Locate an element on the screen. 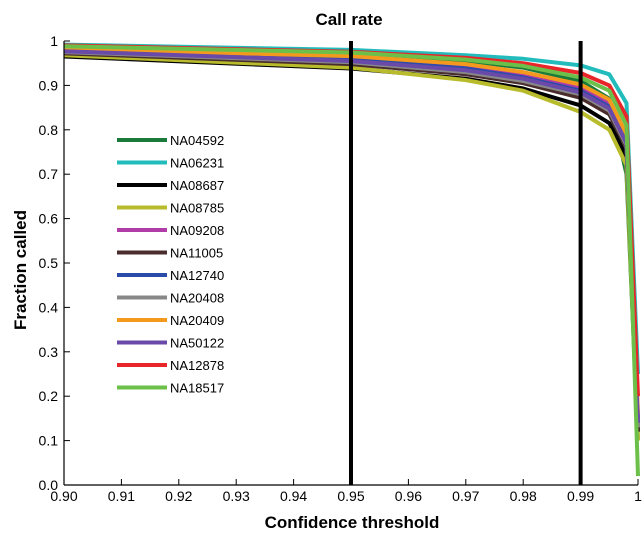 The height and width of the screenshot is (534, 644). x-tick-label: 0.97 is located at coordinates (465, 496).